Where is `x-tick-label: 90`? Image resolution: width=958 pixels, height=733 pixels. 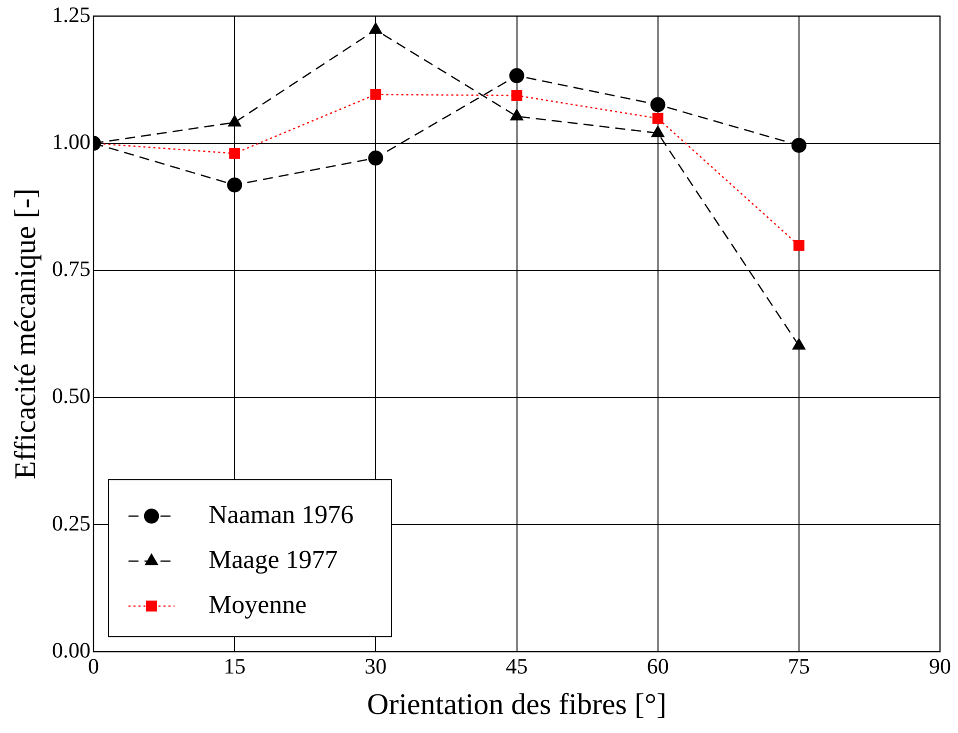 x-tick-label: 90 is located at coordinates (940, 666).